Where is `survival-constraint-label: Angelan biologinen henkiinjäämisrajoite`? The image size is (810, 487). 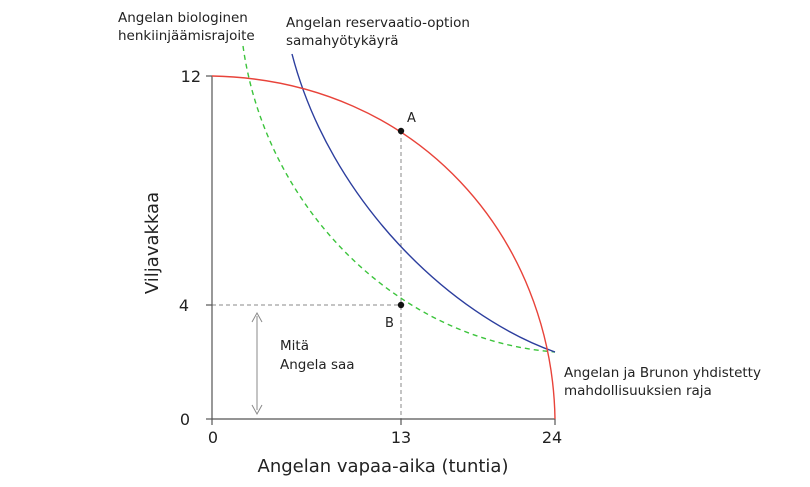 survival-constraint-label: Angelan biologinen henkiinjäämisrajoite is located at coordinates (186, 27).